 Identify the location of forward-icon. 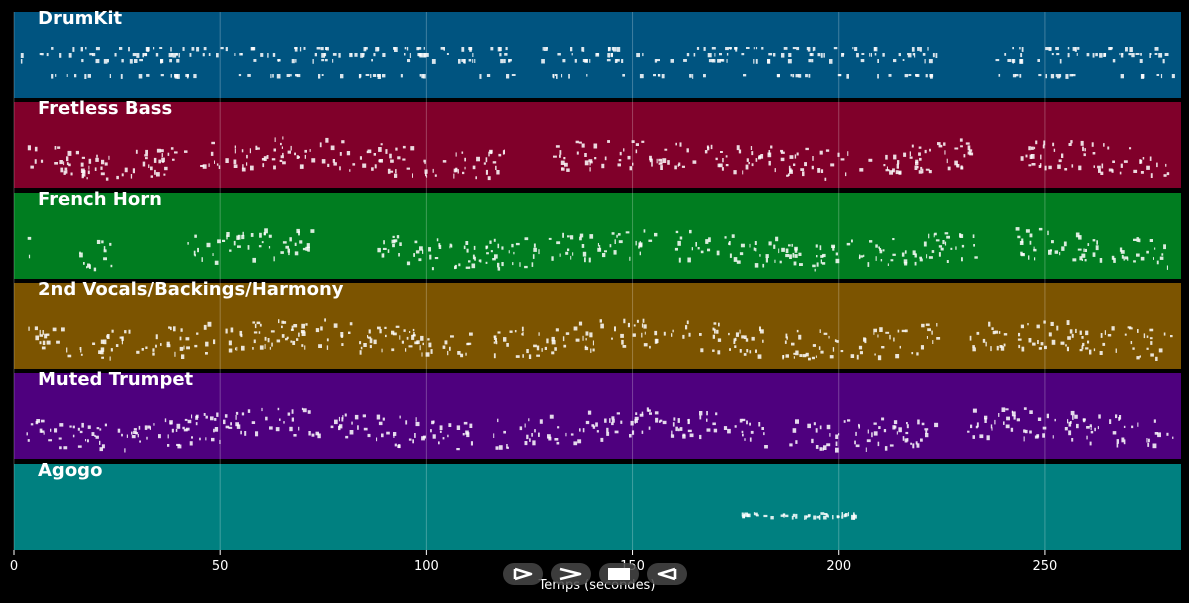
(570, 574).